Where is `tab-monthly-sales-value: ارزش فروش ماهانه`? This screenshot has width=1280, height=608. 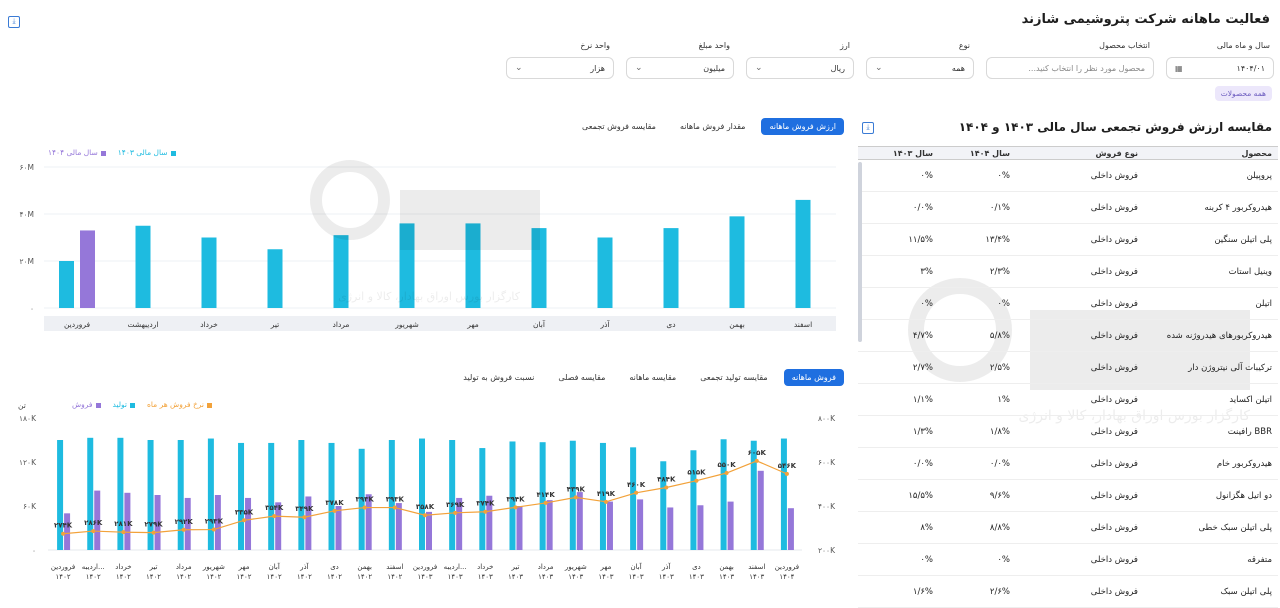 tab-monthly-sales-value: ارزش فروش ماهانه is located at coordinates (802, 126).